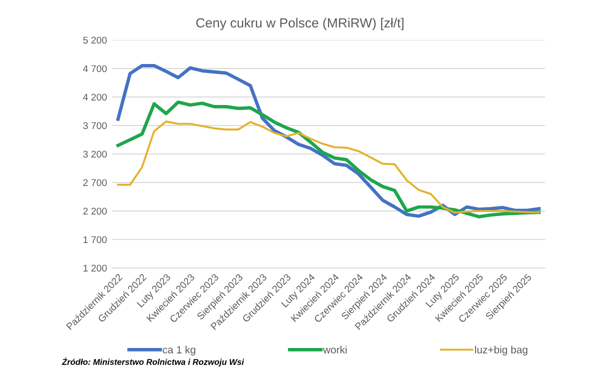 The image size is (600, 379). Describe the element at coordinates (153, 362) in the screenshot. I see `text: Źródło: Ministerstwo Rolnictwa i Rozwoju Wsi` at that location.